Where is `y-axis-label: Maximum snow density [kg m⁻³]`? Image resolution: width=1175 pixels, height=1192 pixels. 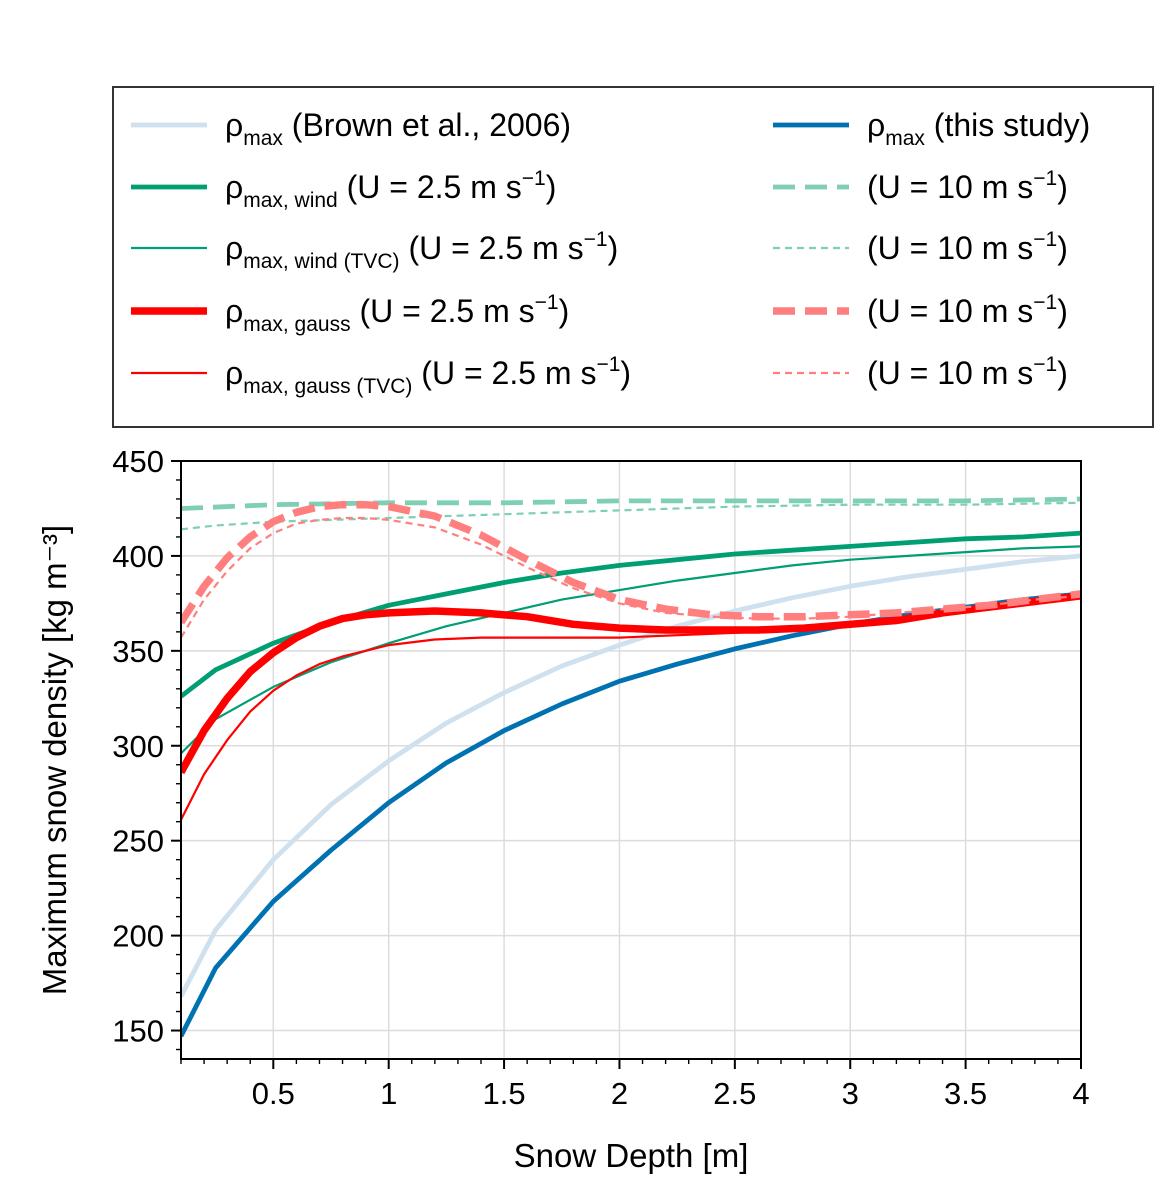
y-axis-label: Maximum snow density [kg m⁻³] is located at coordinates (54, 760).